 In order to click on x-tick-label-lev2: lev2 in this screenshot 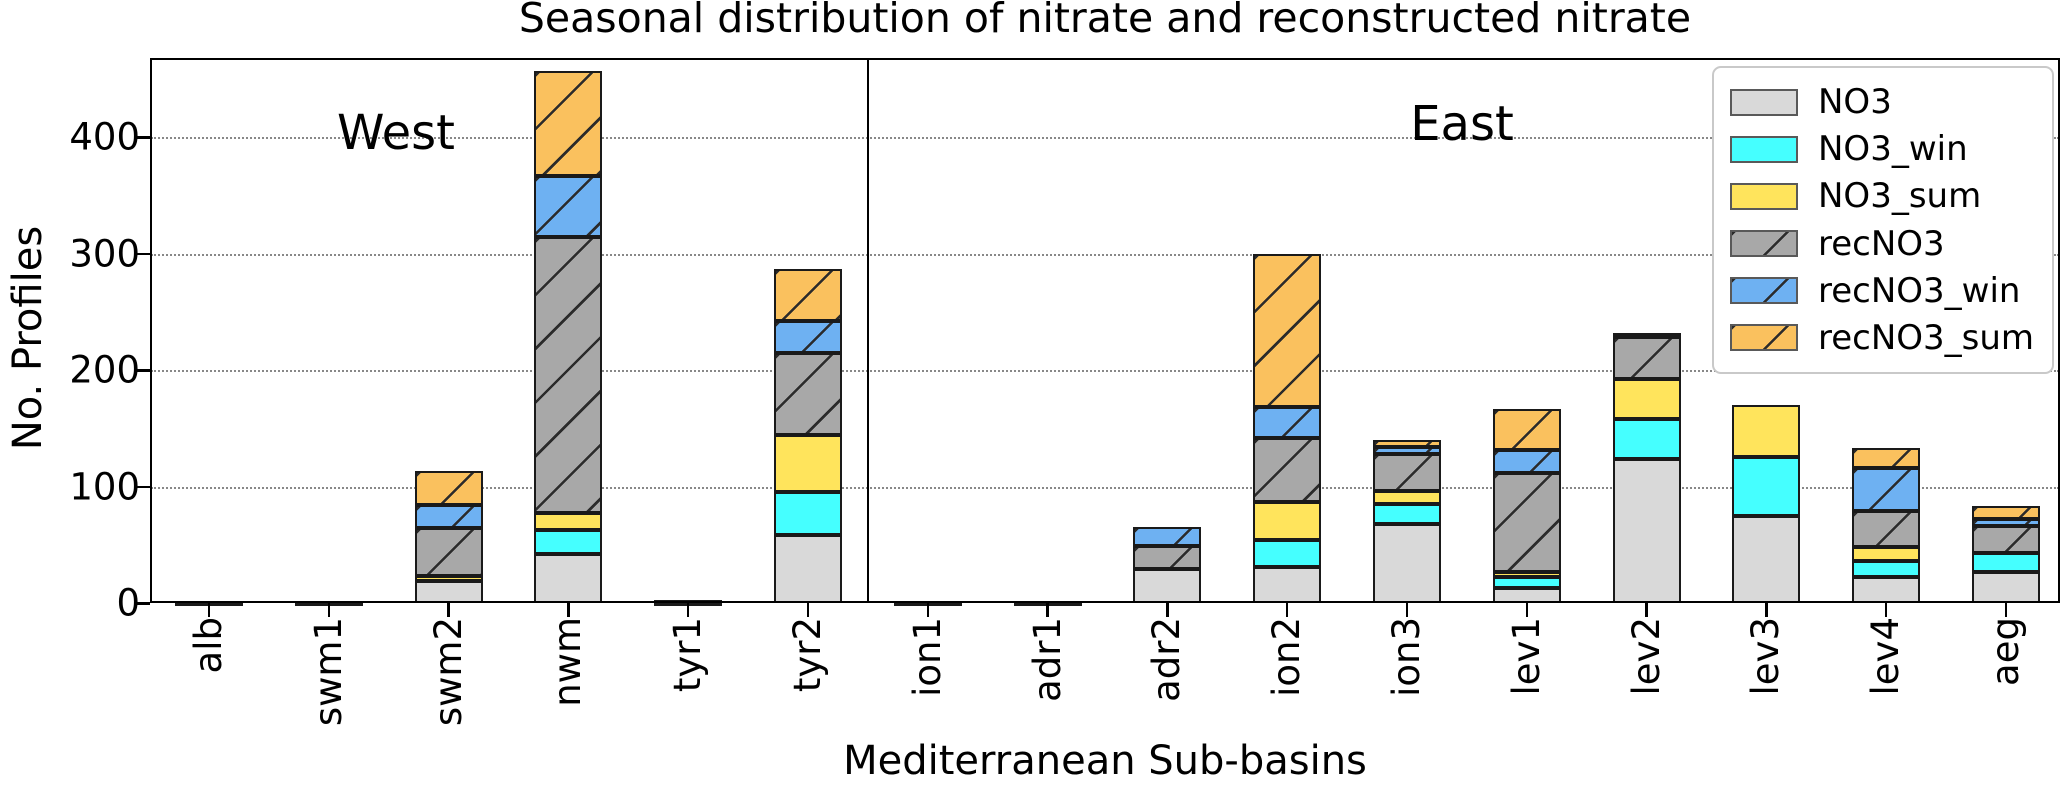, I will do `click(1646, 656)`.